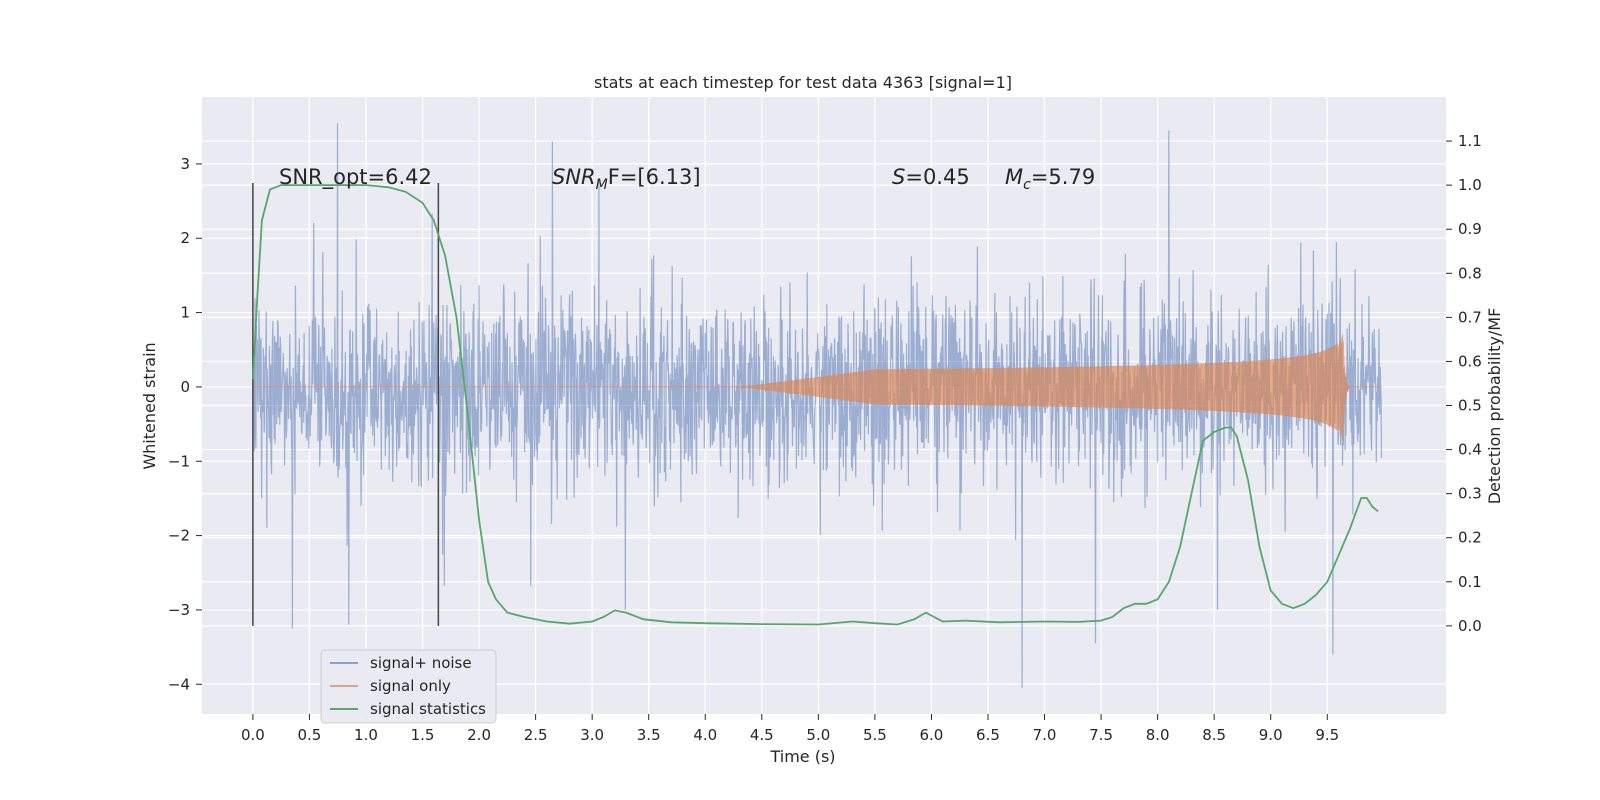  Describe the element at coordinates (802, 756) in the screenshot. I see `x-axis-label: Time (s)` at that location.